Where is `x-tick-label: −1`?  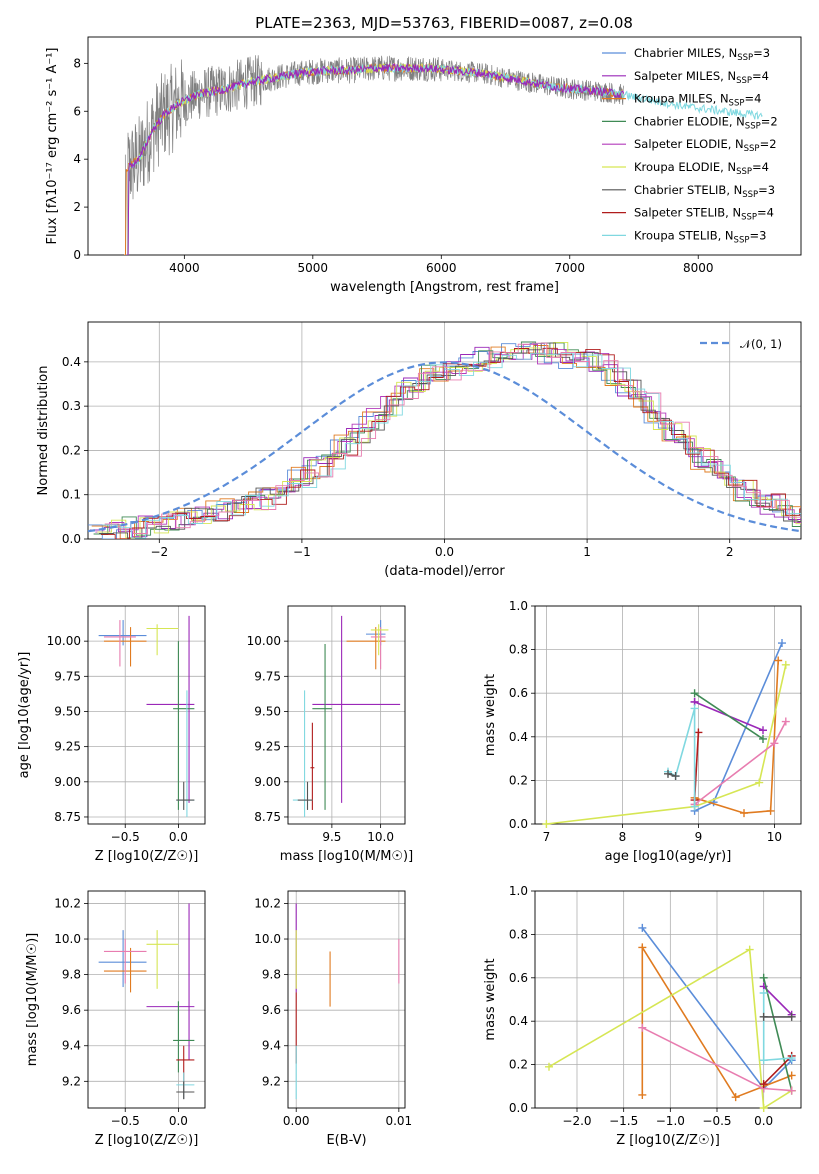 x-tick-label: −1 is located at coordinates (302, 552).